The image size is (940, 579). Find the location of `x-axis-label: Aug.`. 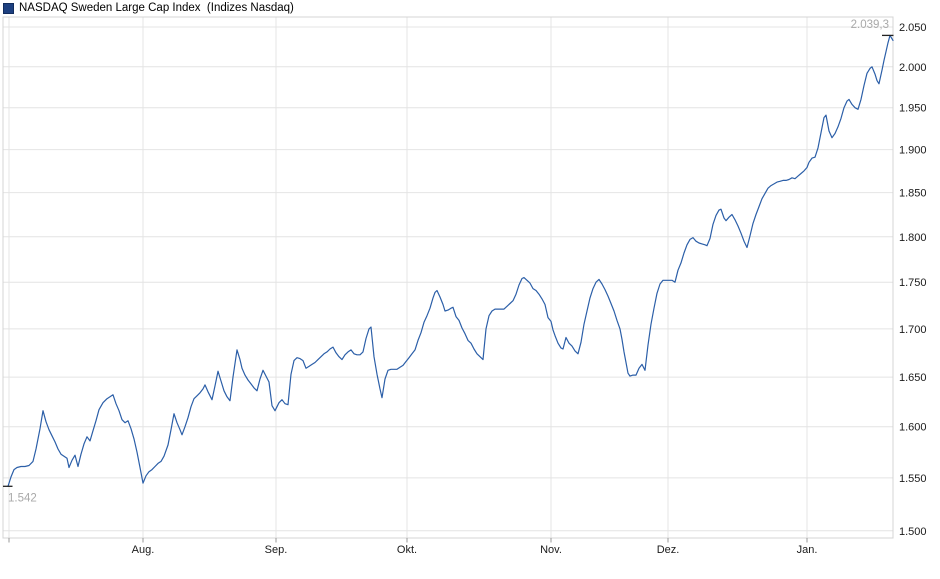

x-axis-label: Aug. is located at coordinates (143, 550).